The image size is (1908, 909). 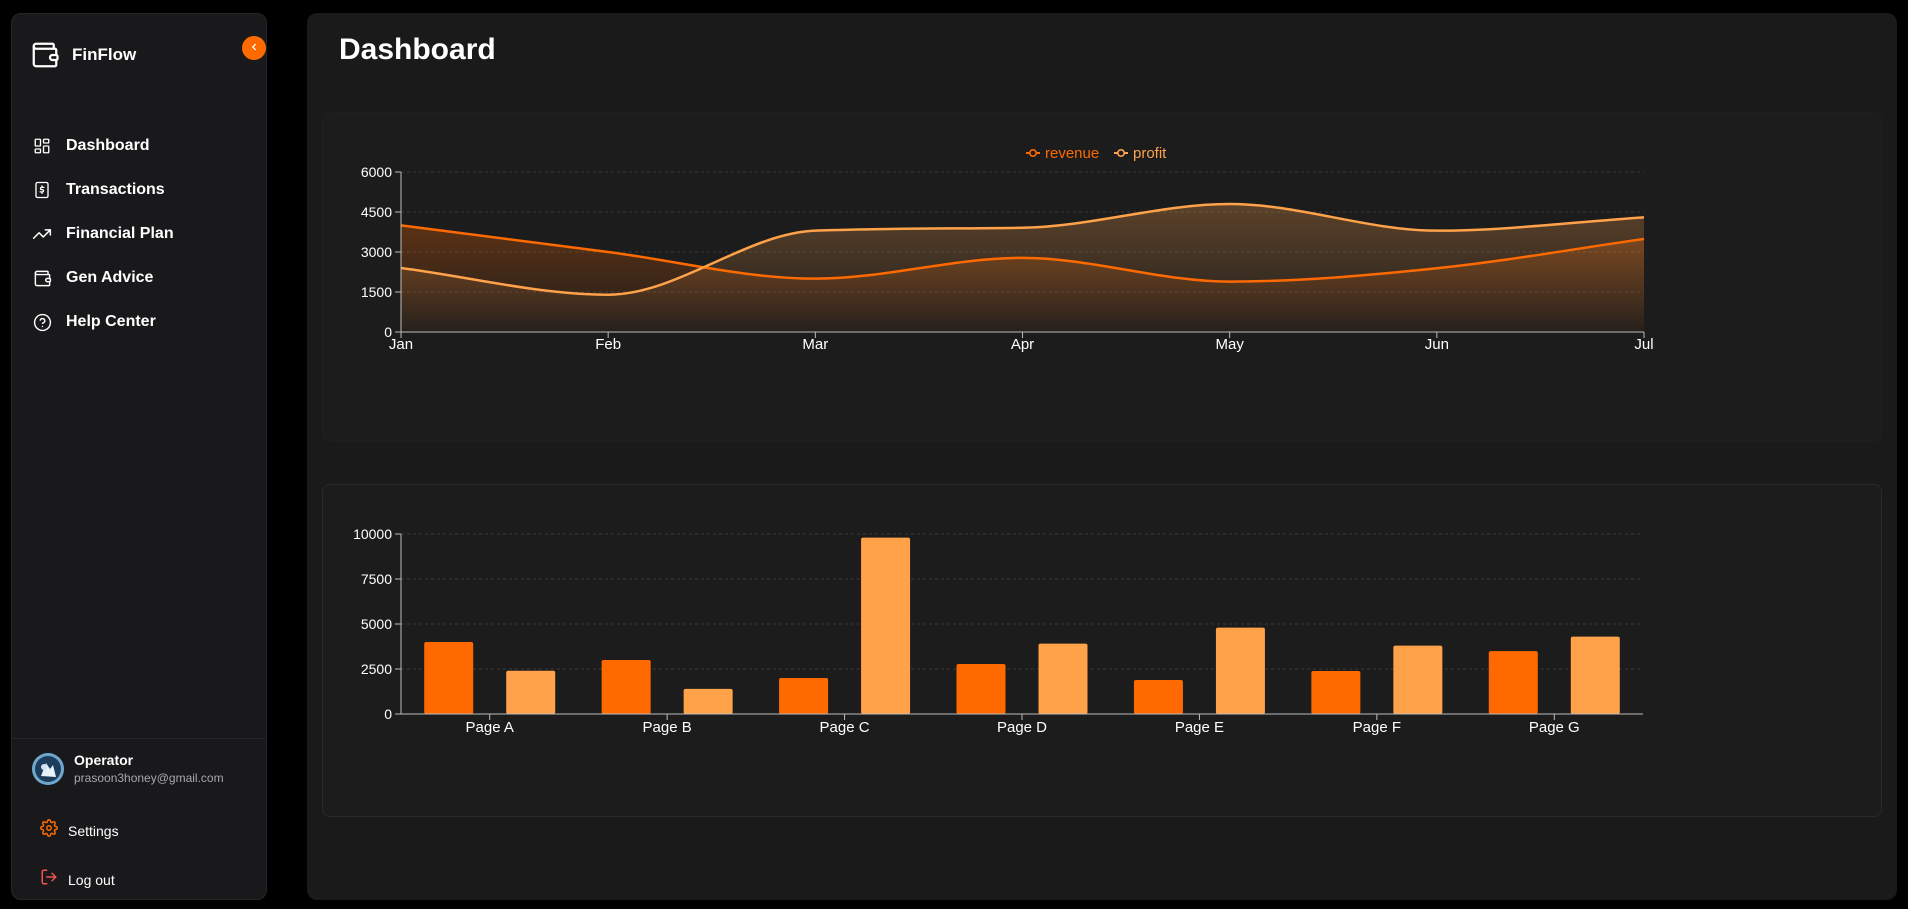 I want to click on collapse-sidebar-button, so click(x=254, y=48).